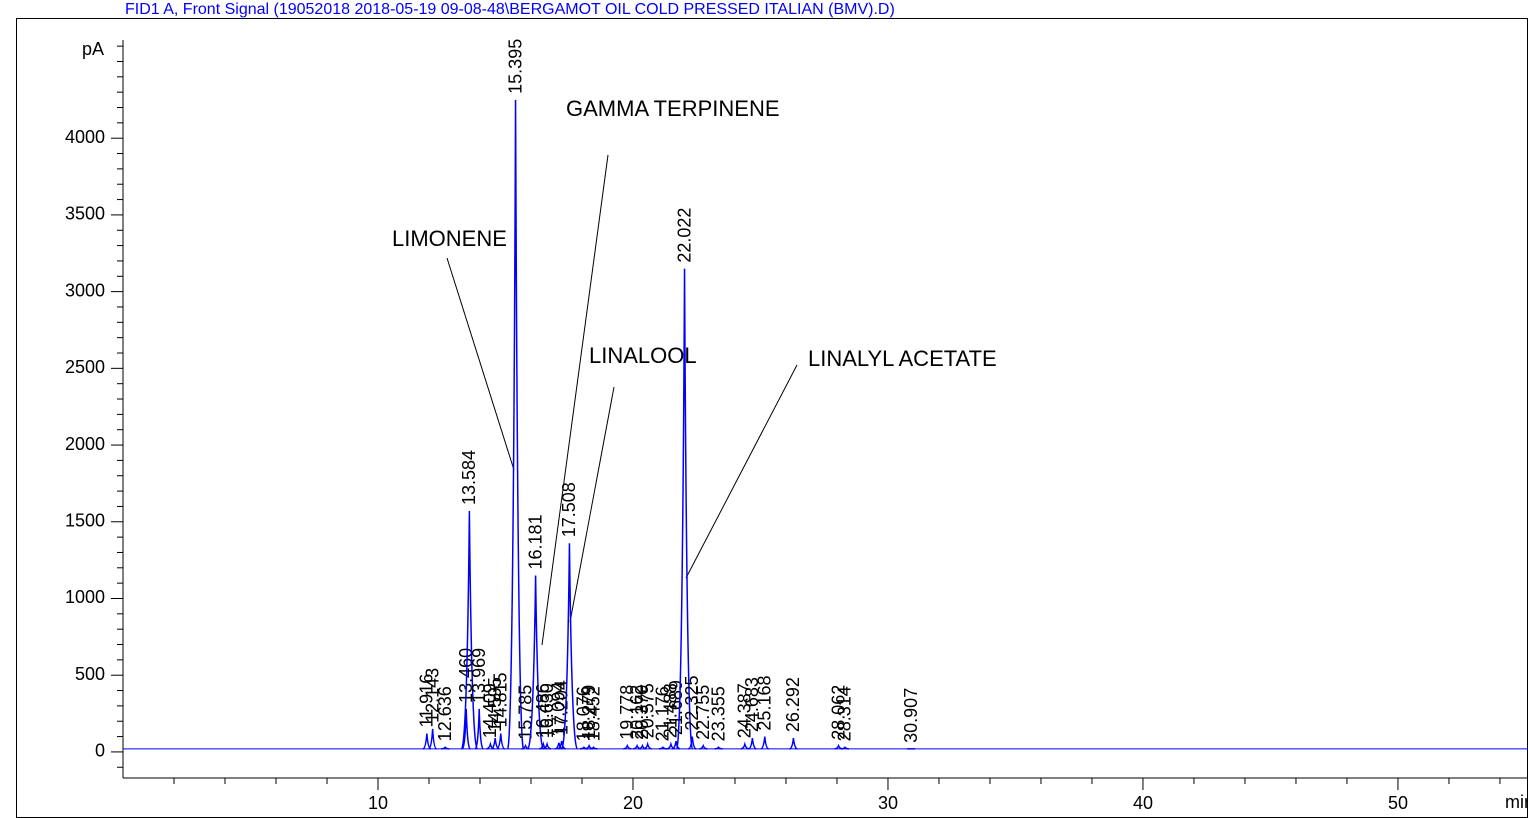  I want to click on peak-label: 16.181, so click(535, 541).